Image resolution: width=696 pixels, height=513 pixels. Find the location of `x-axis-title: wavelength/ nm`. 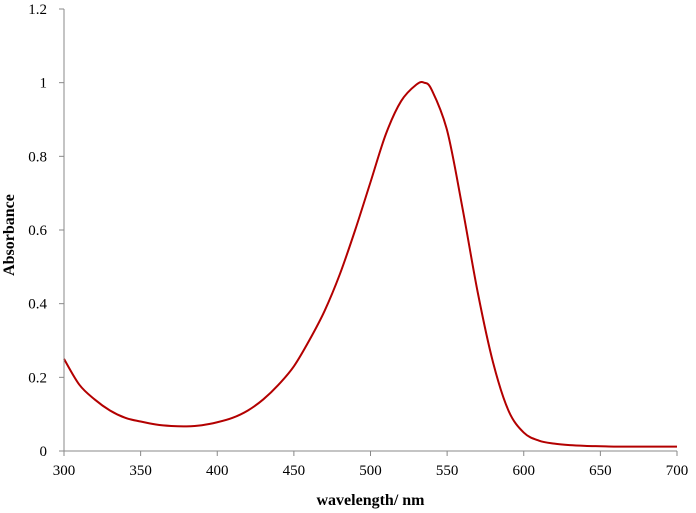

x-axis-title: wavelength/ nm is located at coordinates (371, 500).